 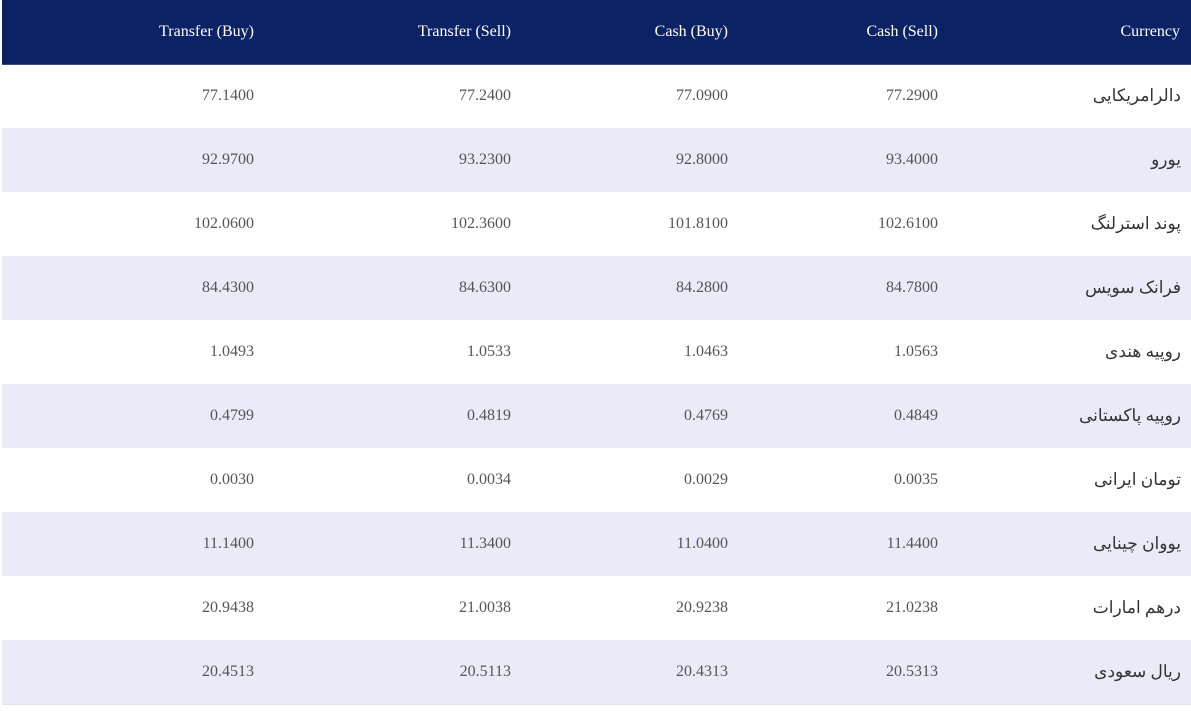 I want to click on column-header-cash-sell: Cash (Sell), so click(x=844, y=32).